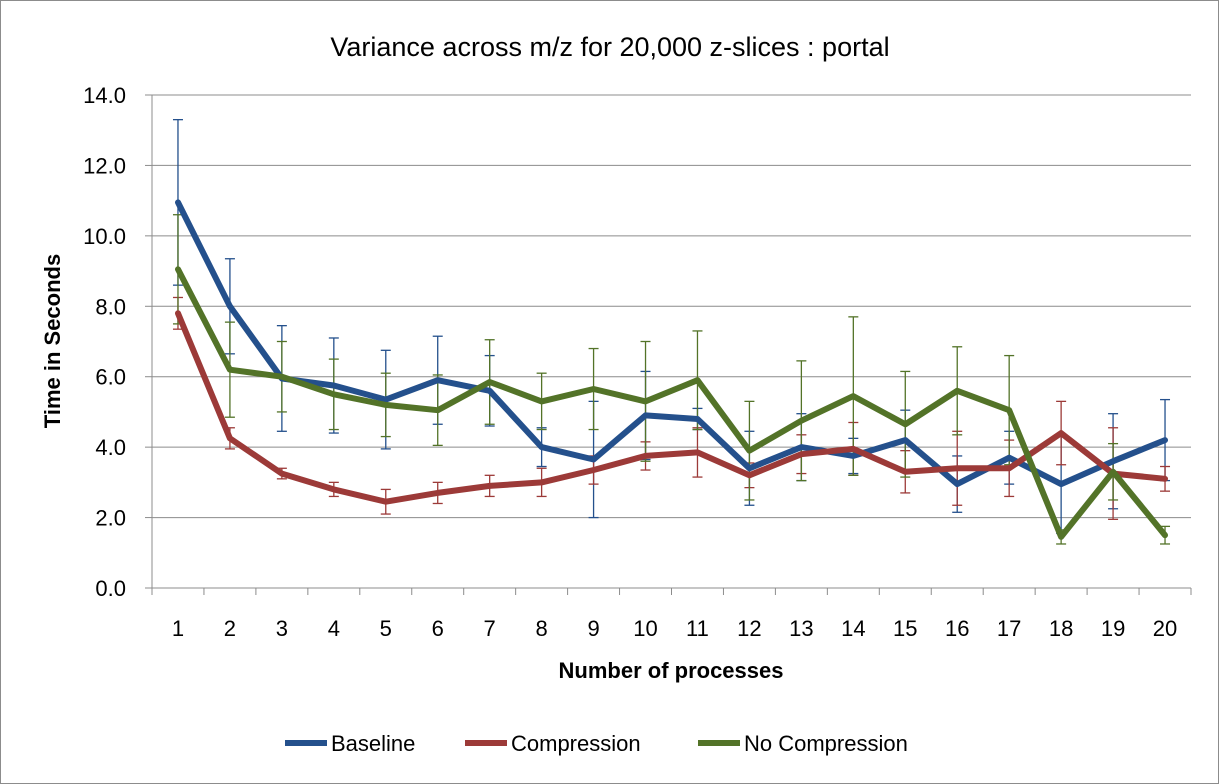 The image size is (1219, 784). I want to click on legend-label: Baseline, so click(373, 743).